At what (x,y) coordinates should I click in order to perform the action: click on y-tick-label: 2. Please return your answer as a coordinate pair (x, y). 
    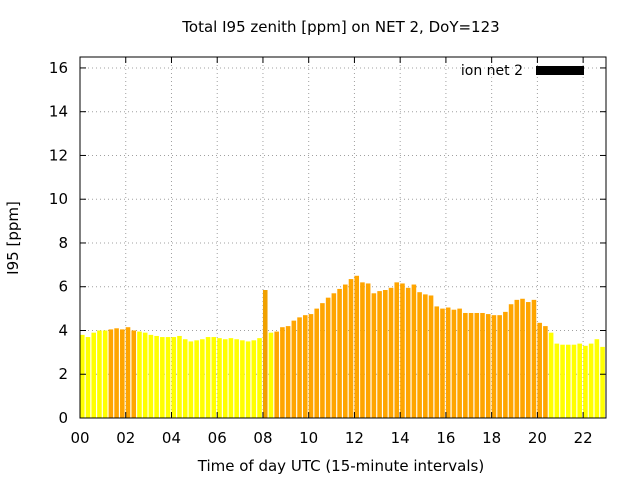
    Looking at the image, I should click on (63, 374).